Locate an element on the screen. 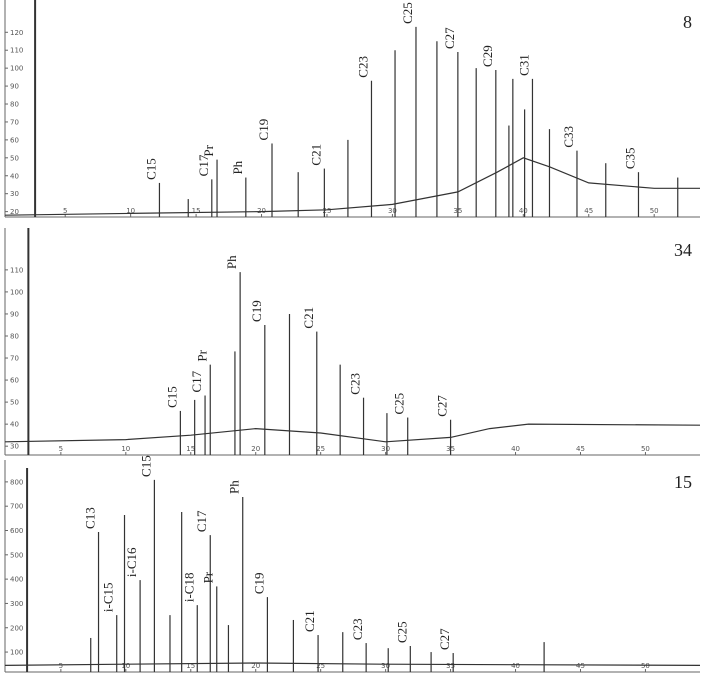 Image resolution: width=704 pixels, height=684 pixels. peak-label: C29 is located at coordinates (487, 56).